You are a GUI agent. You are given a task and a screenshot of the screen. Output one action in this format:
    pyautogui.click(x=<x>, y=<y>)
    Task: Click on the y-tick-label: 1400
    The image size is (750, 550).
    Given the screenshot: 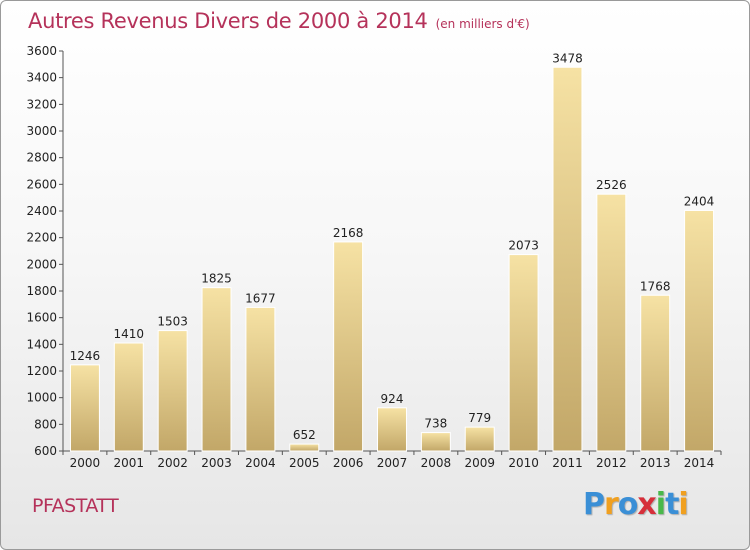 What is the action you would take?
    pyautogui.click(x=41, y=344)
    